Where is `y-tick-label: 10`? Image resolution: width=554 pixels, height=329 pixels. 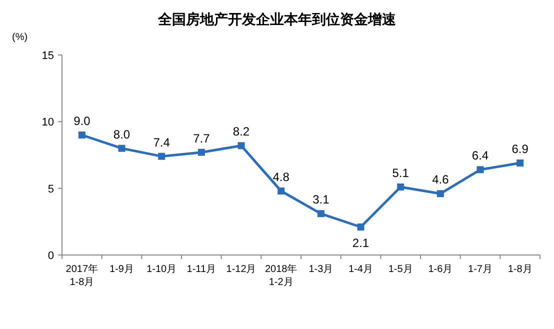 y-tick-label: 10 is located at coordinates (48, 122).